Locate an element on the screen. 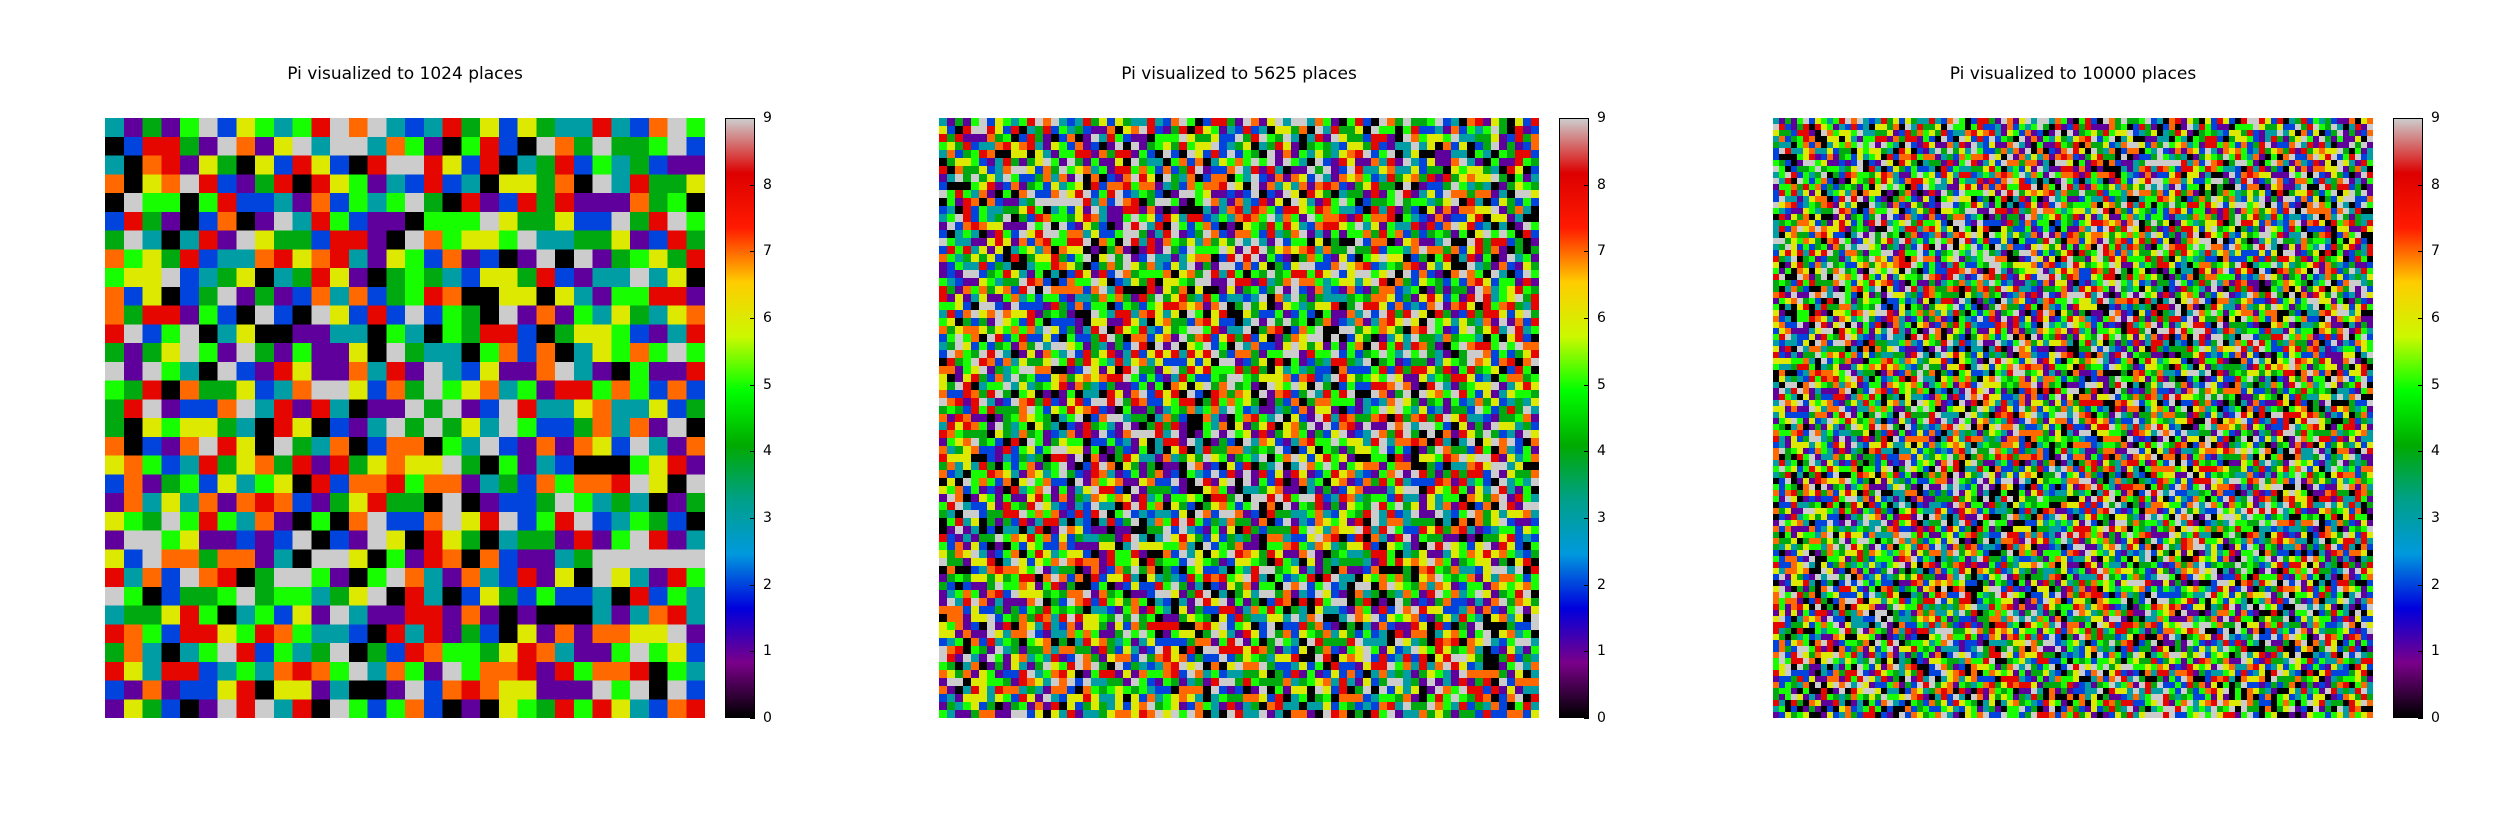 The image size is (2500, 833). chart-title-3: Pi visualized to 10000 places is located at coordinates (2073, 74).